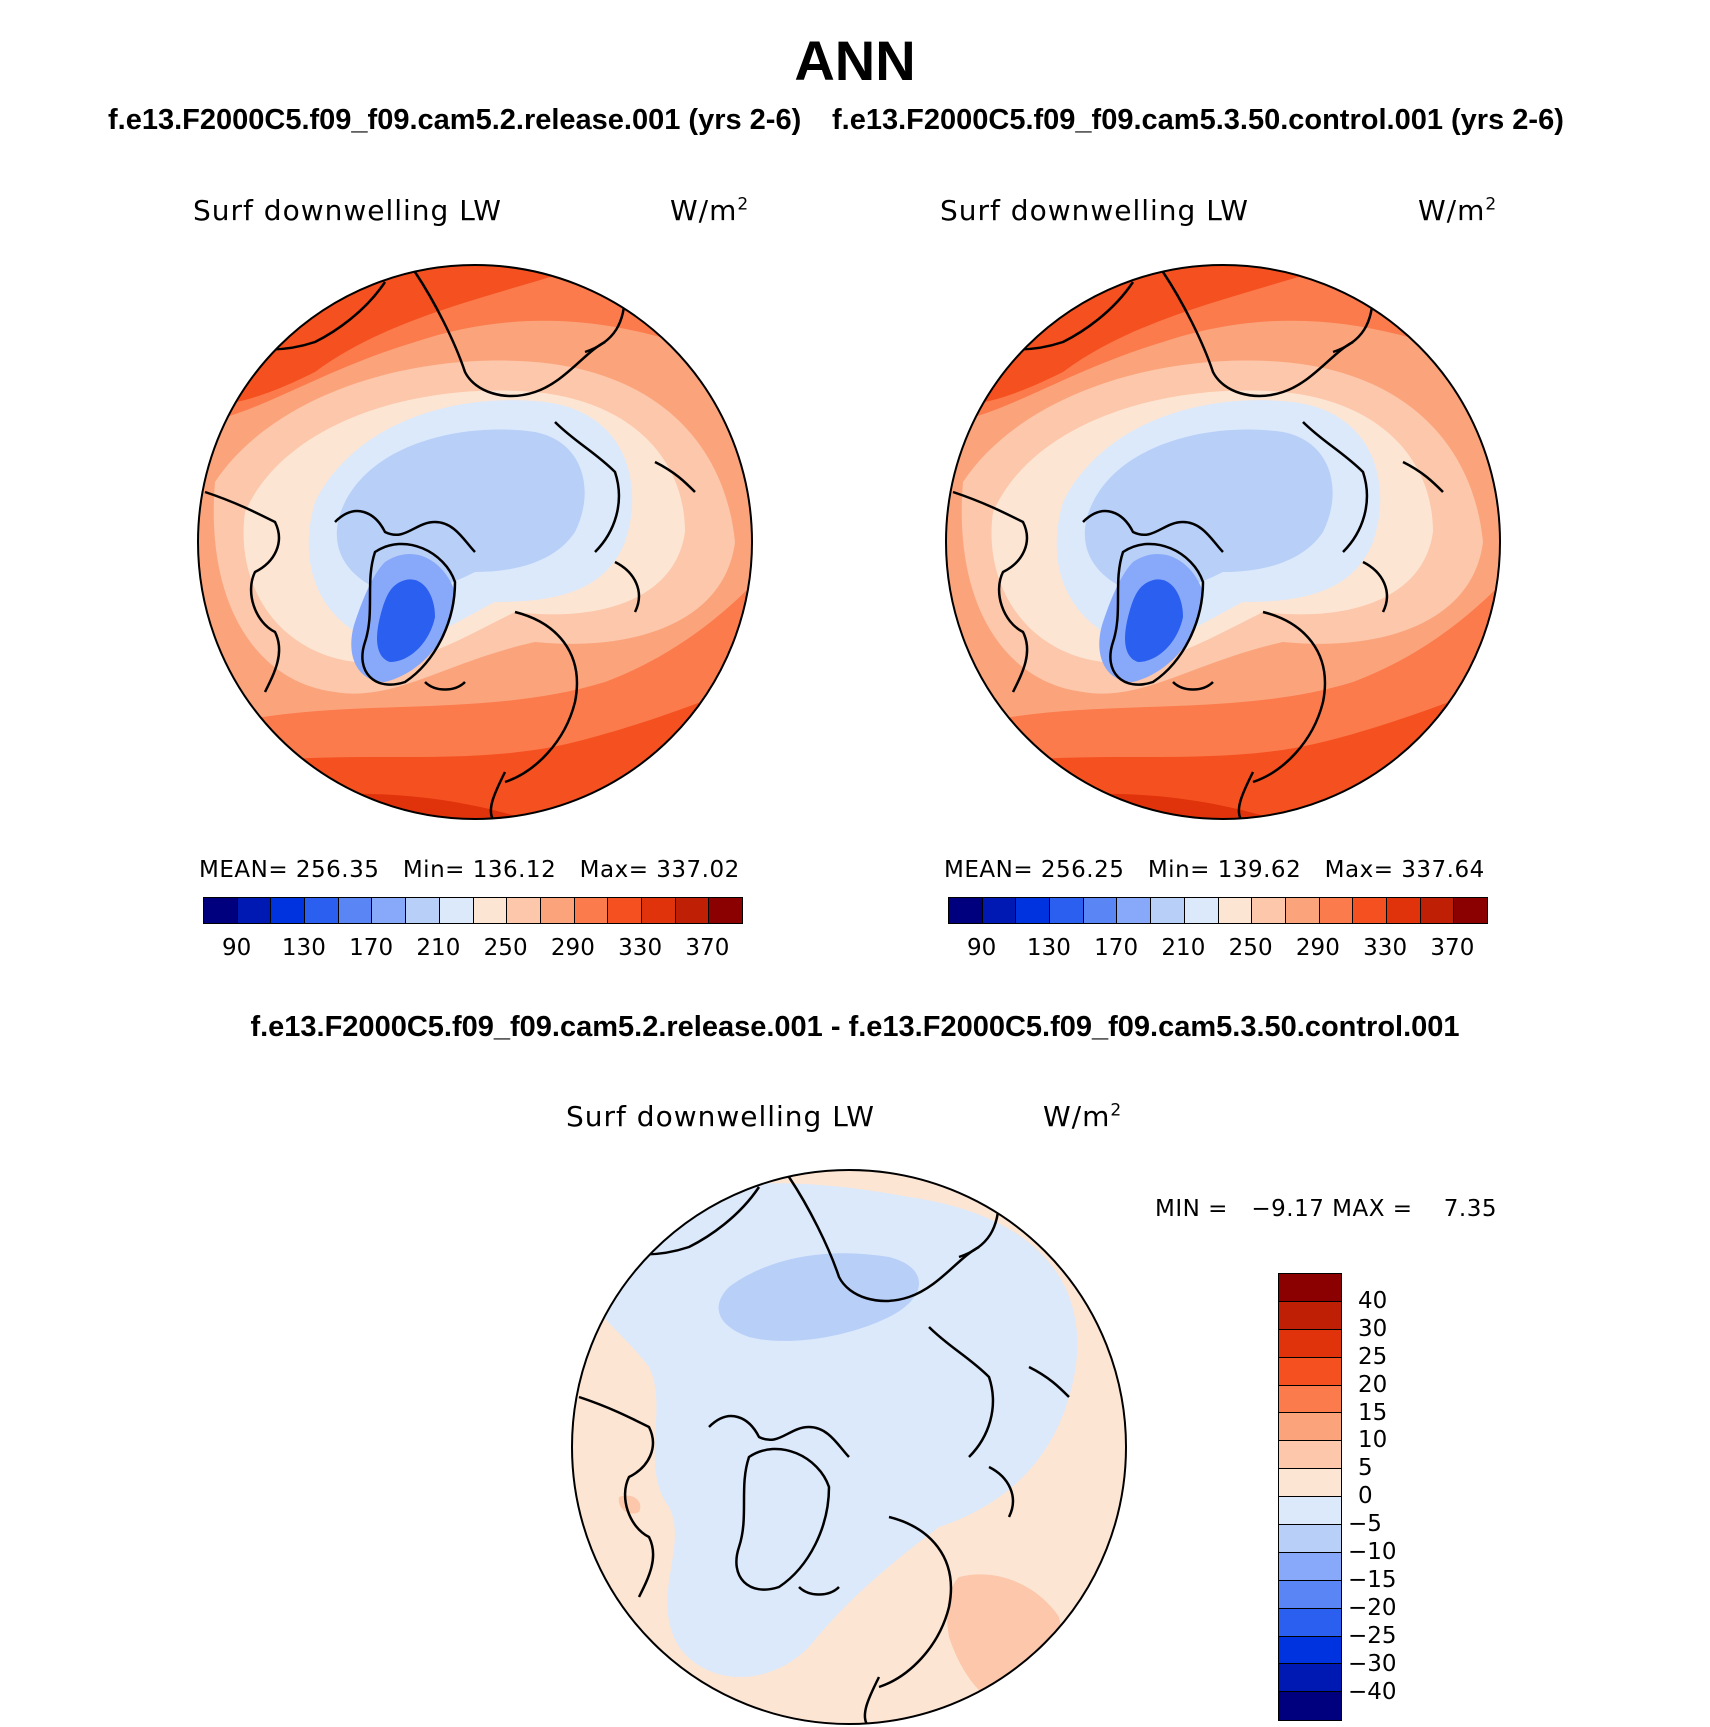  What do you see at coordinates (1372, 1607) in the screenshot?
I see `colorbar-tick-label: −20` at bounding box center [1372, 1607].